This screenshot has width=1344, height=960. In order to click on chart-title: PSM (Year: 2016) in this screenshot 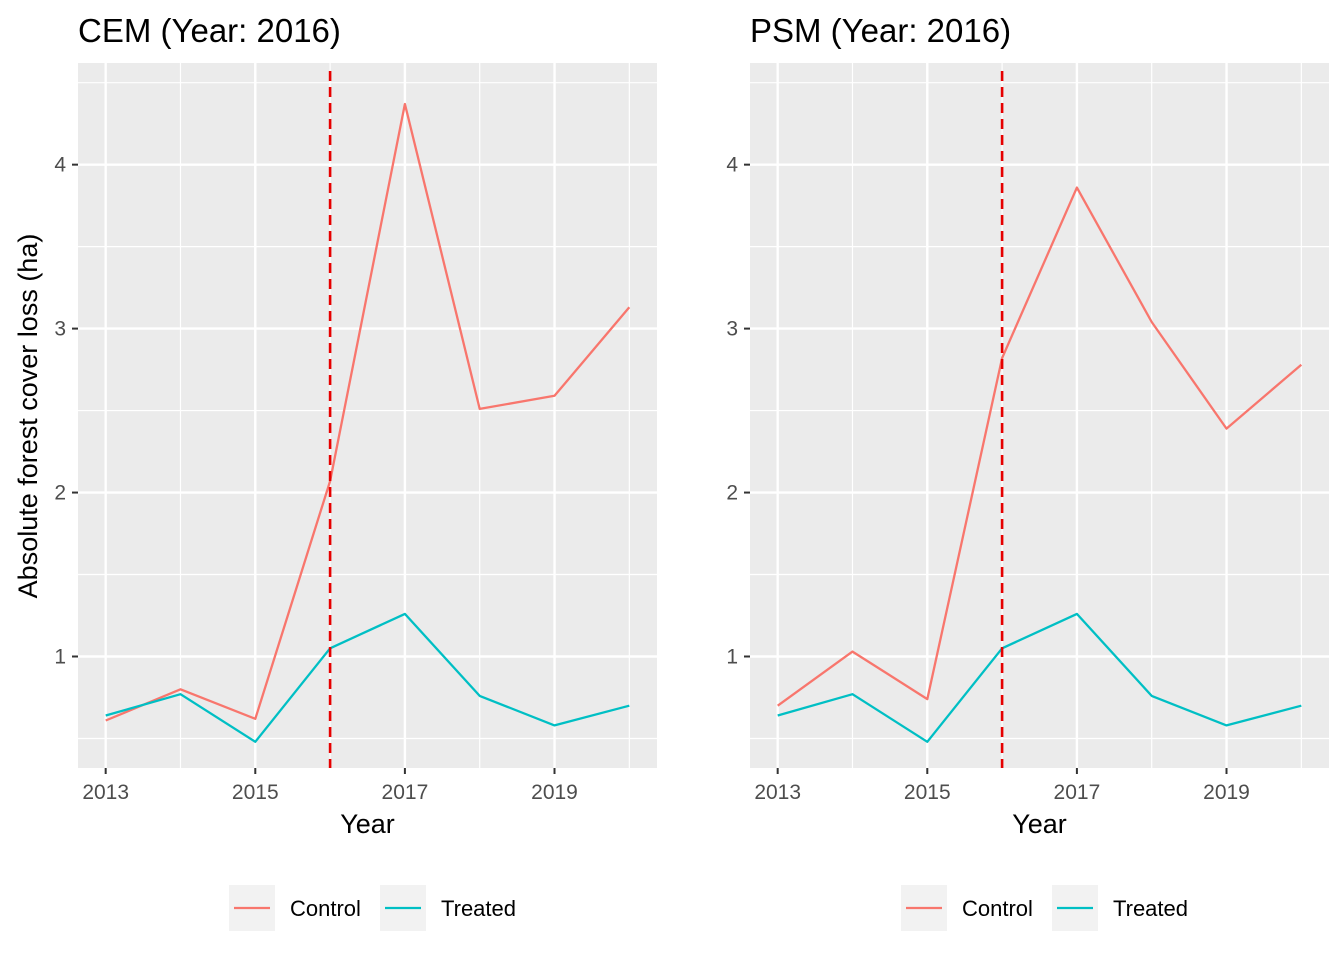, I will do `click(880, 30)`.